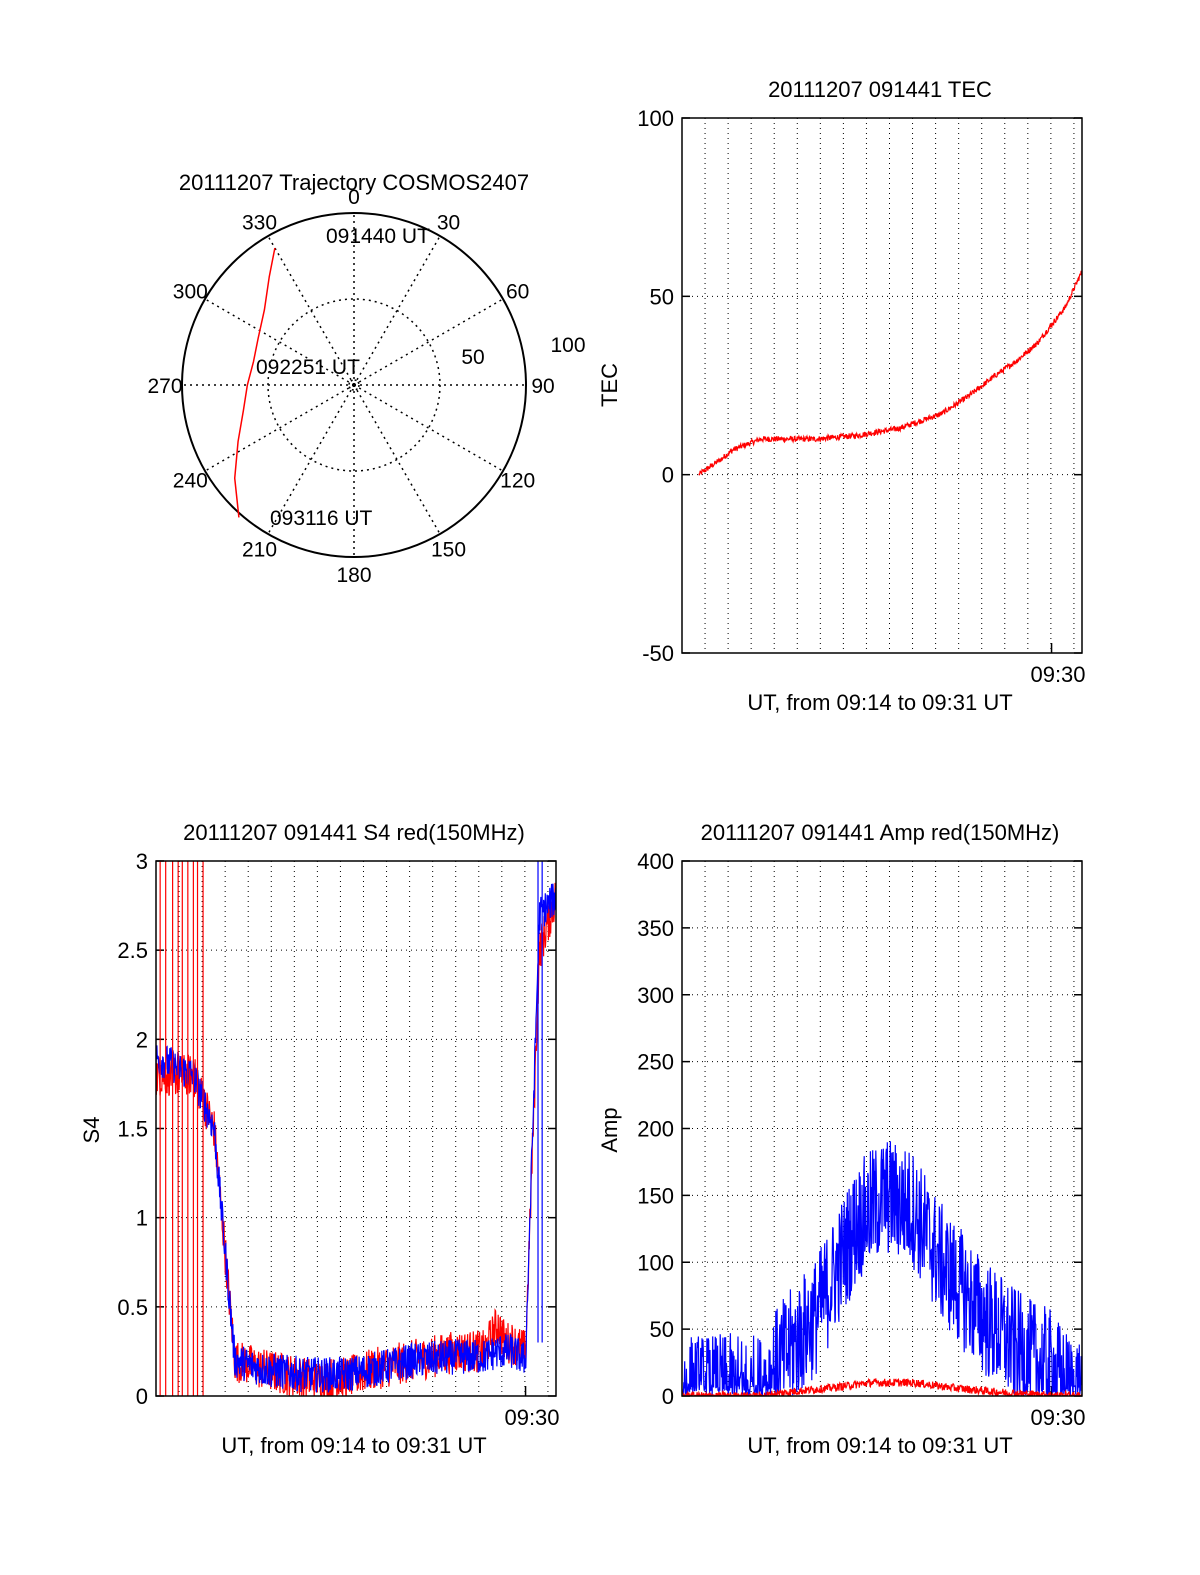 Image resolution: width=1200 pixels, height=1575 pixels. What do you see at coordinates (879, 702) in the screenshot?
I see `tec-xlabel: UT, from 09:14 to 09:31 UT` at bounding box center [879, 702].